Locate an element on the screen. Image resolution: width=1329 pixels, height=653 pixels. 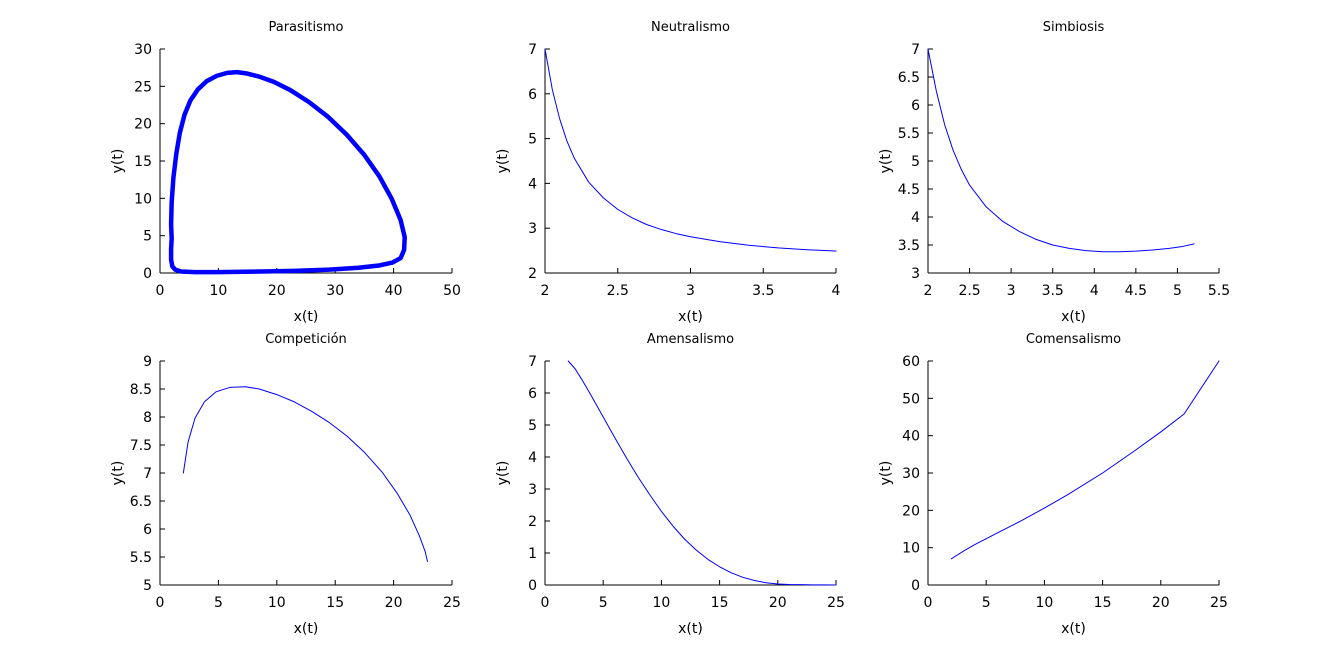
chart-title: Amensalismo is located at coordinates (690, 339).